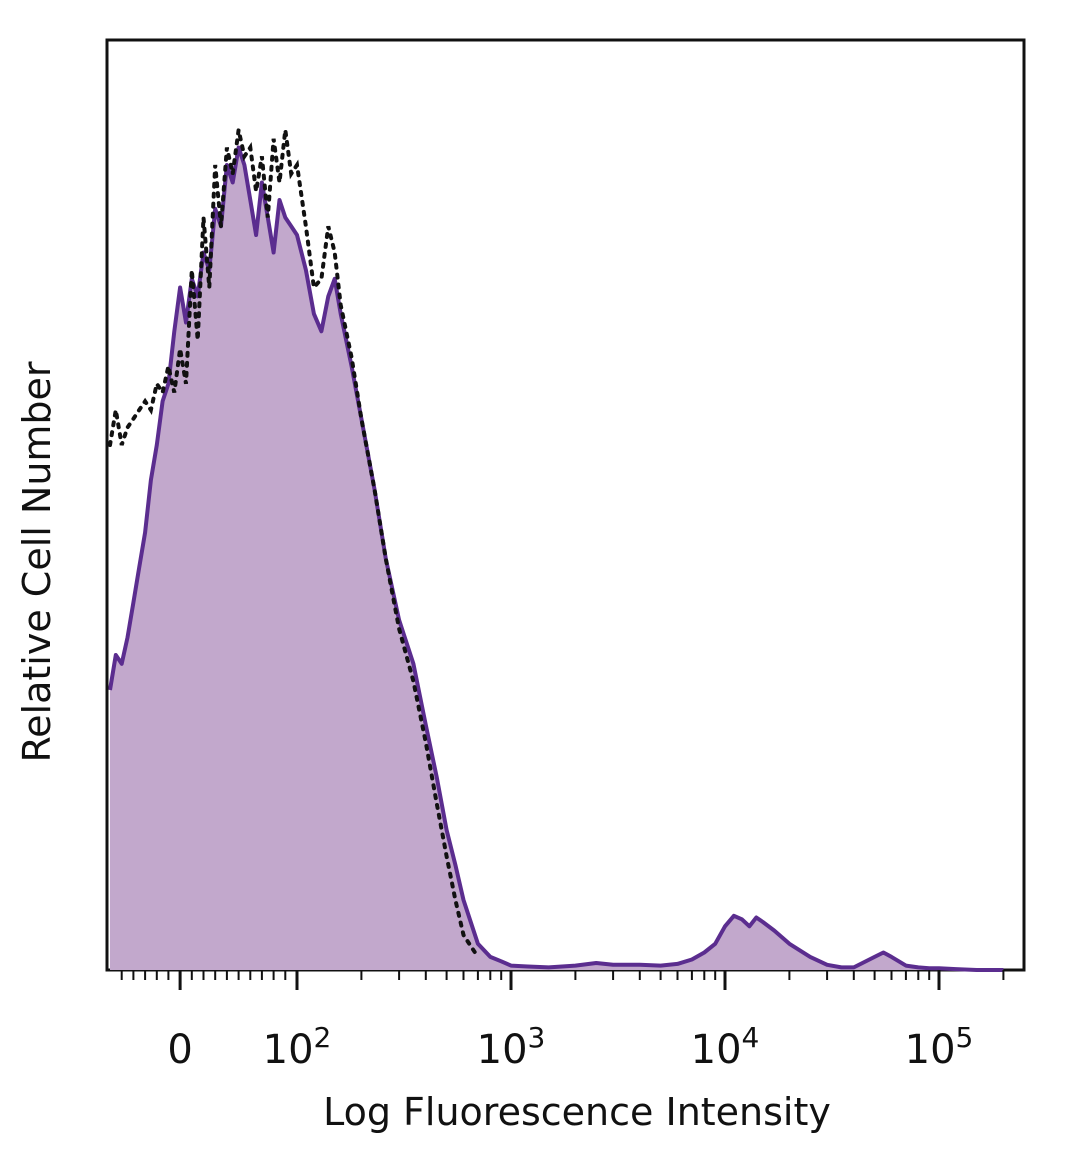 The image size is (1080, 1169). What do you see at coordinates (939, 1047) in the screenshot?
I see `x-tick-label: 105` at bounding box center [939, 1047].